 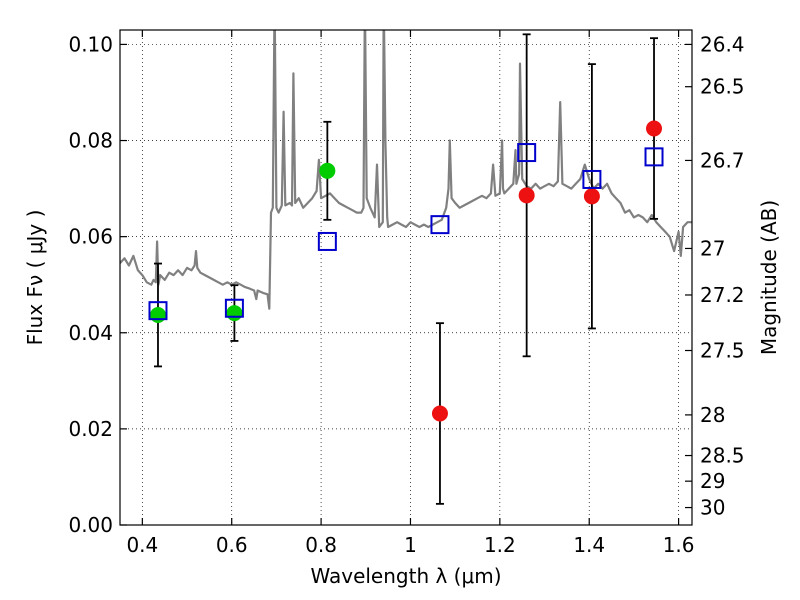 What do you see at coordinates (722, 456) in the screenshot?
I see `right-tick-label: 28.5` at bounding box center [722, 456].